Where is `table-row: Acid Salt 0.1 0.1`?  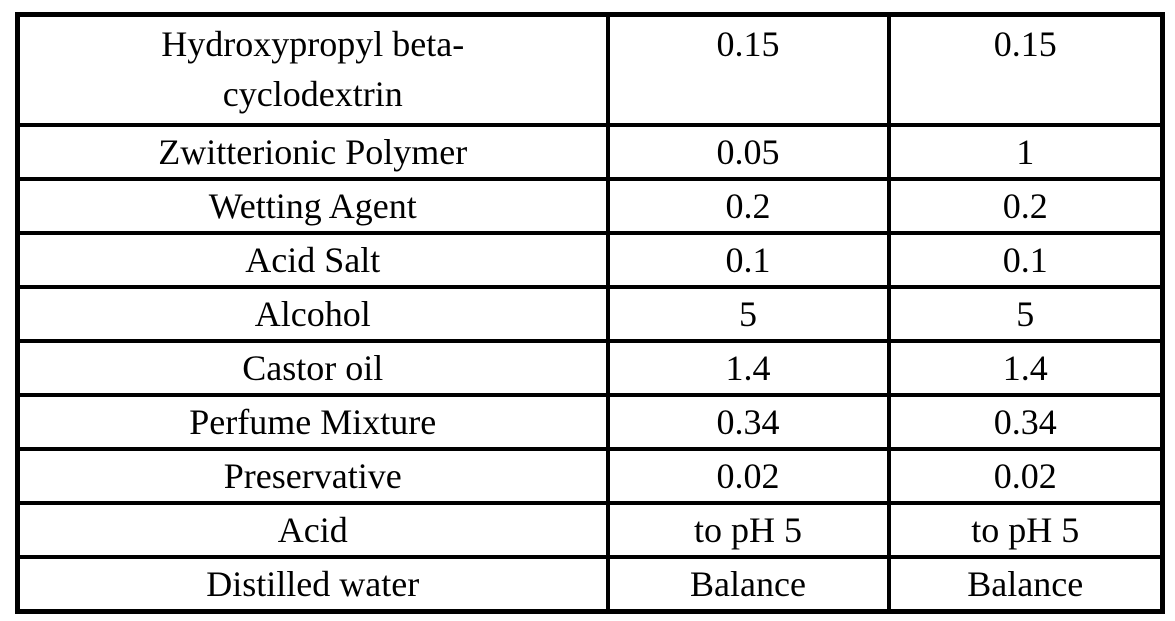 table-row: Acid Salt 0.1 0.1 is located at coordinates (590, 260).